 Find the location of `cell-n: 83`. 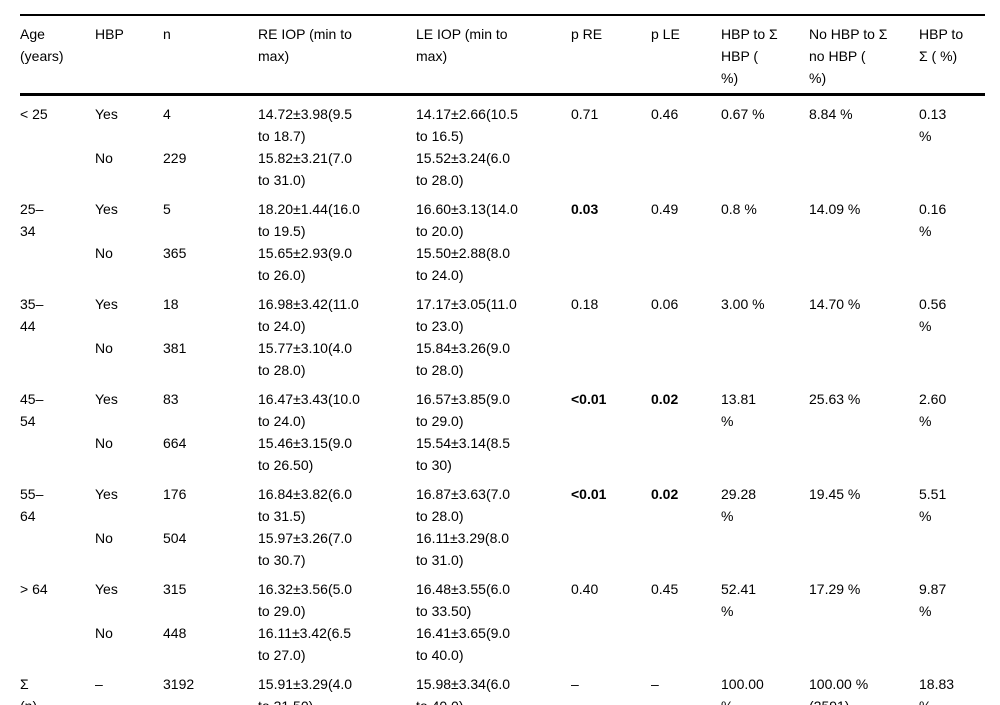

cell-n: 83 is located at coordinates (171, 399).